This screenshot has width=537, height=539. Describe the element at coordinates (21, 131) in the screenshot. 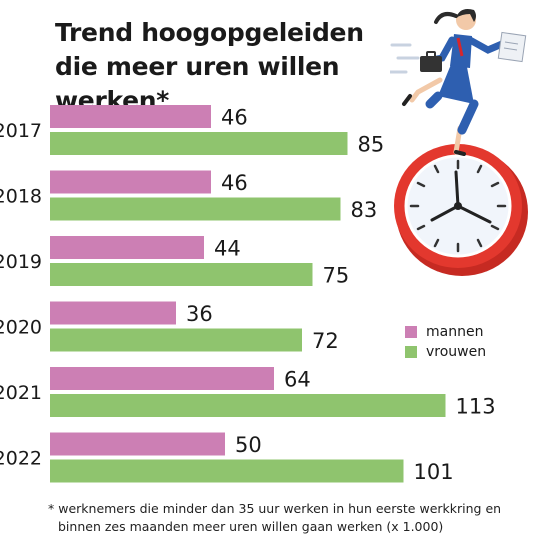

I see `category-label-2017: 2017` at that location.